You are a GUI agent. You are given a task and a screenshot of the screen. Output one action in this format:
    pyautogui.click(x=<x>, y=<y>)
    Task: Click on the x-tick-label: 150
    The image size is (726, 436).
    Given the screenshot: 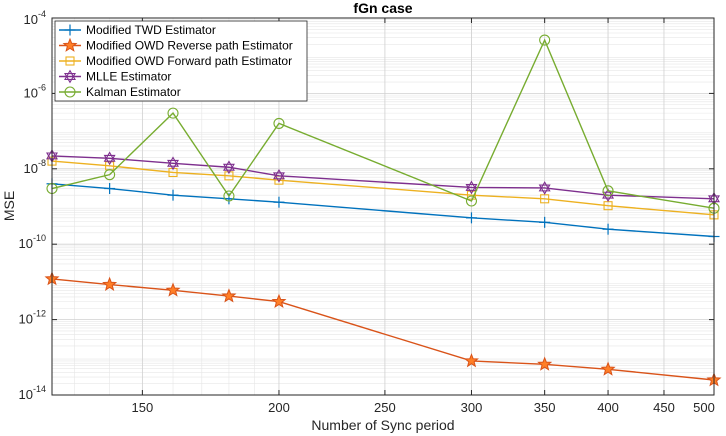 What is the action you would take?
    pyautogui.click(x=143, y=407)
    